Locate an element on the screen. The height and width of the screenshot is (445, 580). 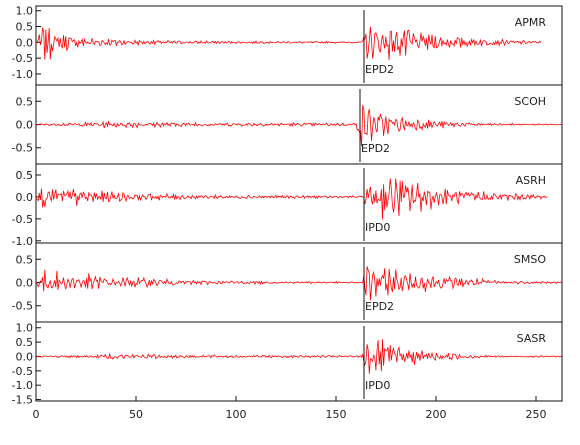
x-tick-label: 250 is located at coordinates (536, 414).